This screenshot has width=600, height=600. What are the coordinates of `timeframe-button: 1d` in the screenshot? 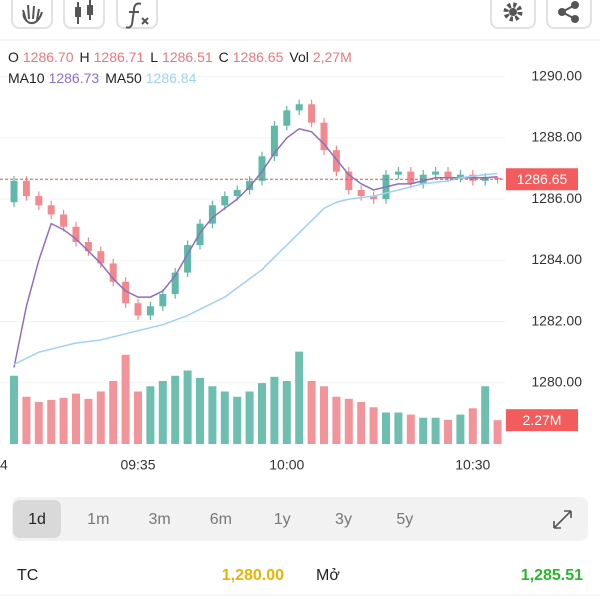 It's located at (37, 519).